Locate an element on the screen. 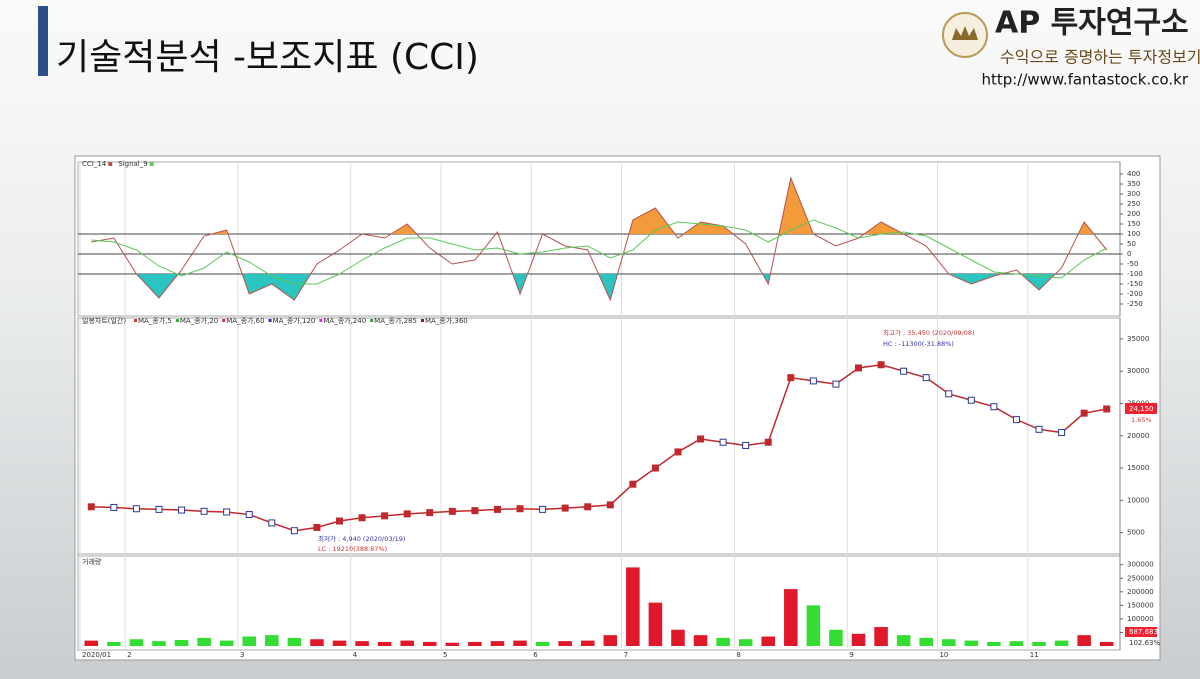 This screenshot has height=679, width=1200. annotation: HC : -11300(-31.88%) is located at coordinates (918, 344).